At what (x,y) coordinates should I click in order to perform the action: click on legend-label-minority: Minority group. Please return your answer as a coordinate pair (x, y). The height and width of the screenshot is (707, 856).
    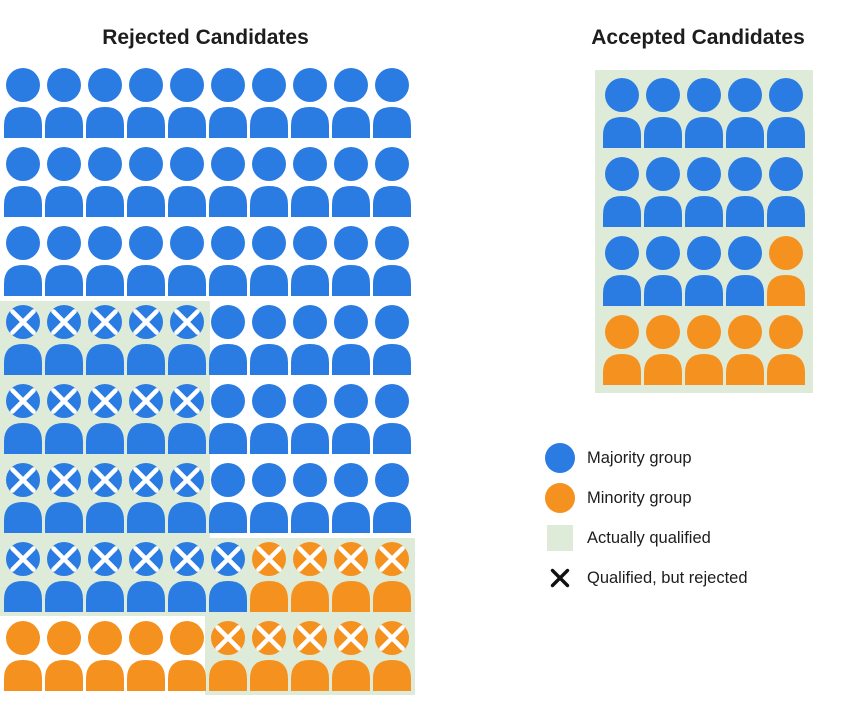
    Looking at the image, I should click on (639, 497).